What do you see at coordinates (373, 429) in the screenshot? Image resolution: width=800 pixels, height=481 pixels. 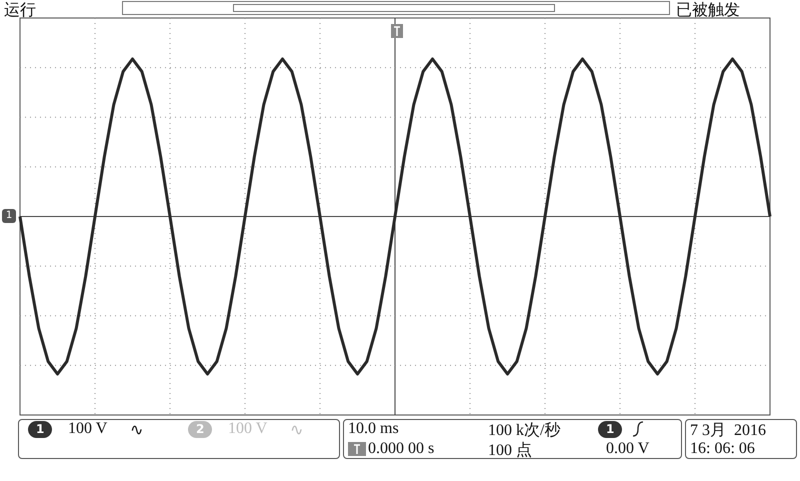 I see `text: 10.0 ms` at bounding box center [373, 429].